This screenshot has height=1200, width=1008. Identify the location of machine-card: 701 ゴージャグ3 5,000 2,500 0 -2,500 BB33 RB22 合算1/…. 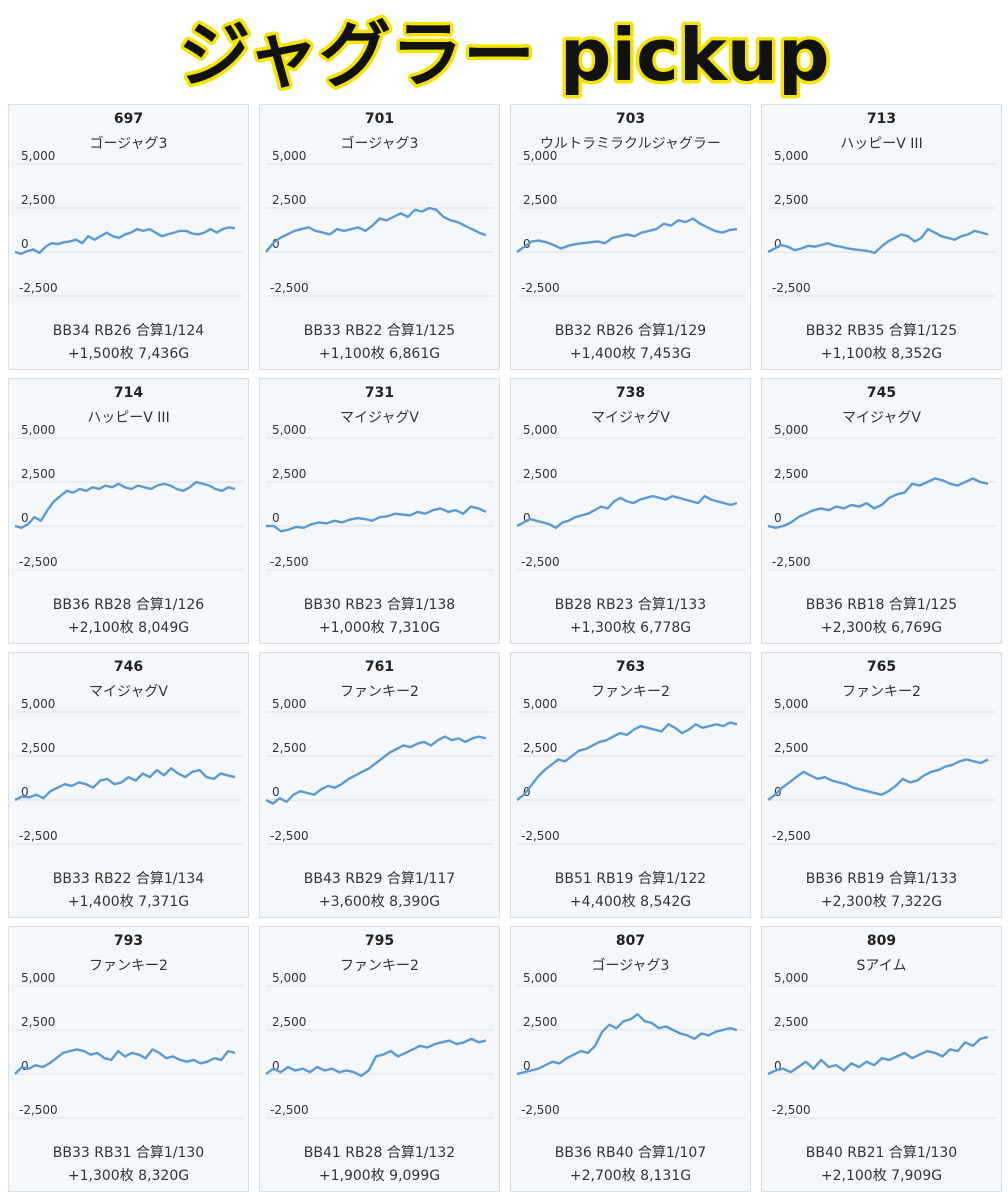
(379, 237).